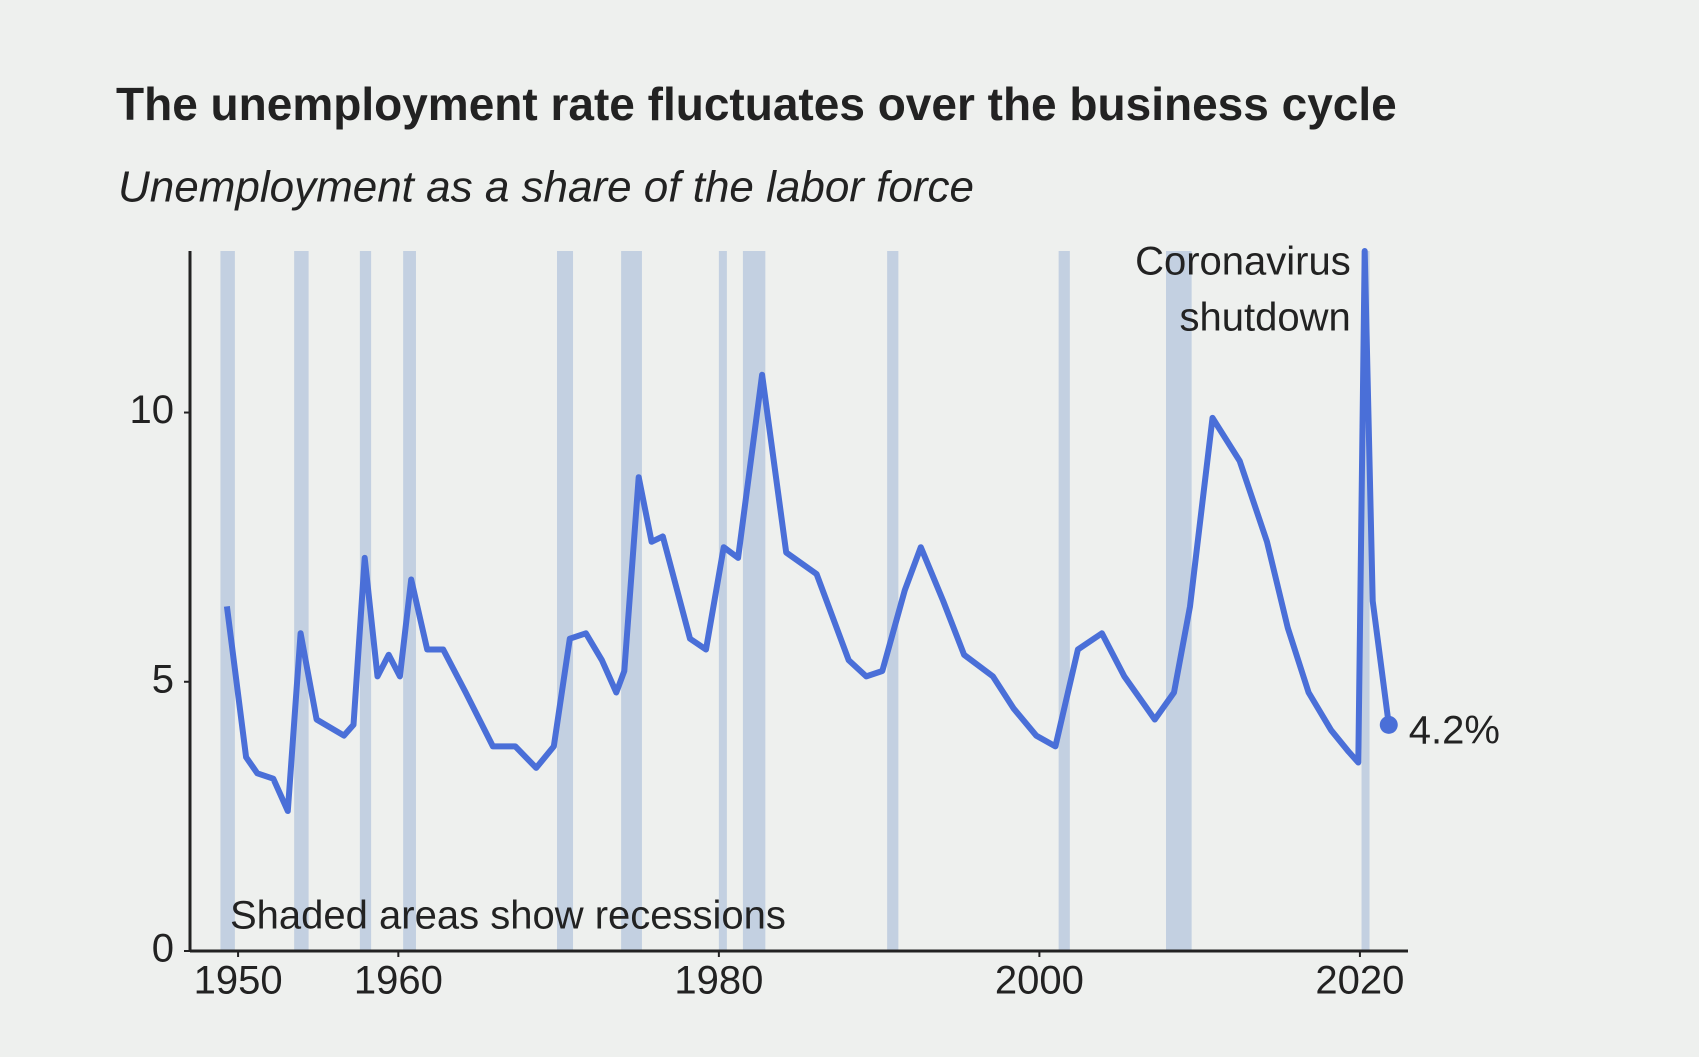 The width and height of the screenshot is (1699, 1057). I want to click on y-tick-label: 0, so click(163, 949).